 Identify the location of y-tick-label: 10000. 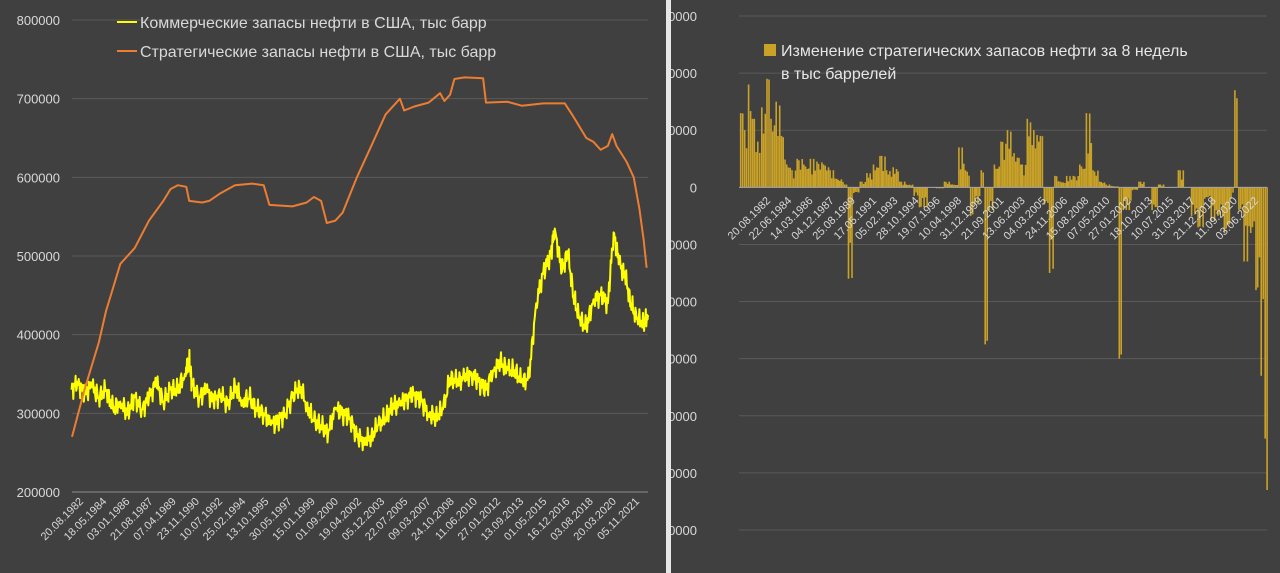
(684, 130).